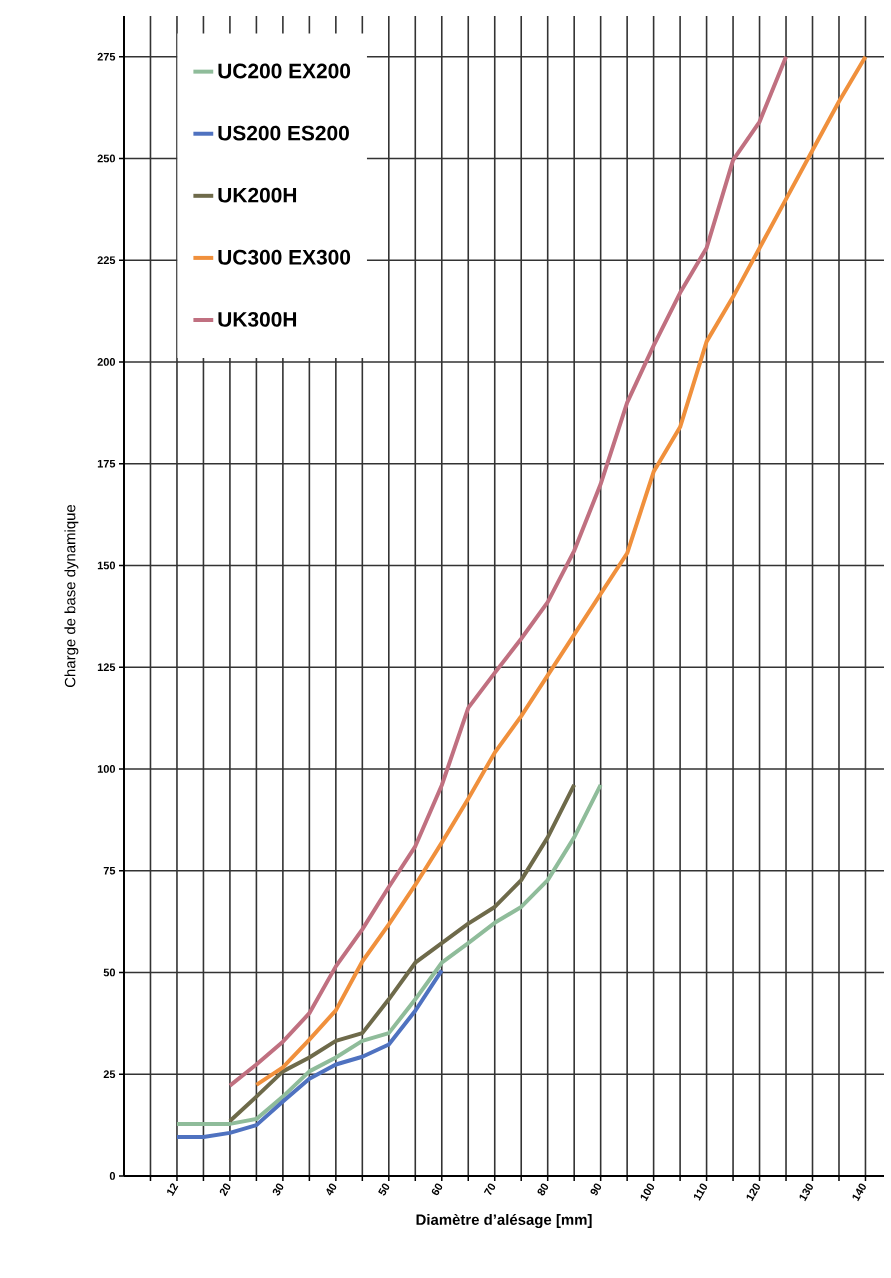 The height and width of the screenshot is (1278, 891). Describe the element at coordinates (109, 1074) in the screenshot. I see `y-tick-label: 25` at that location.